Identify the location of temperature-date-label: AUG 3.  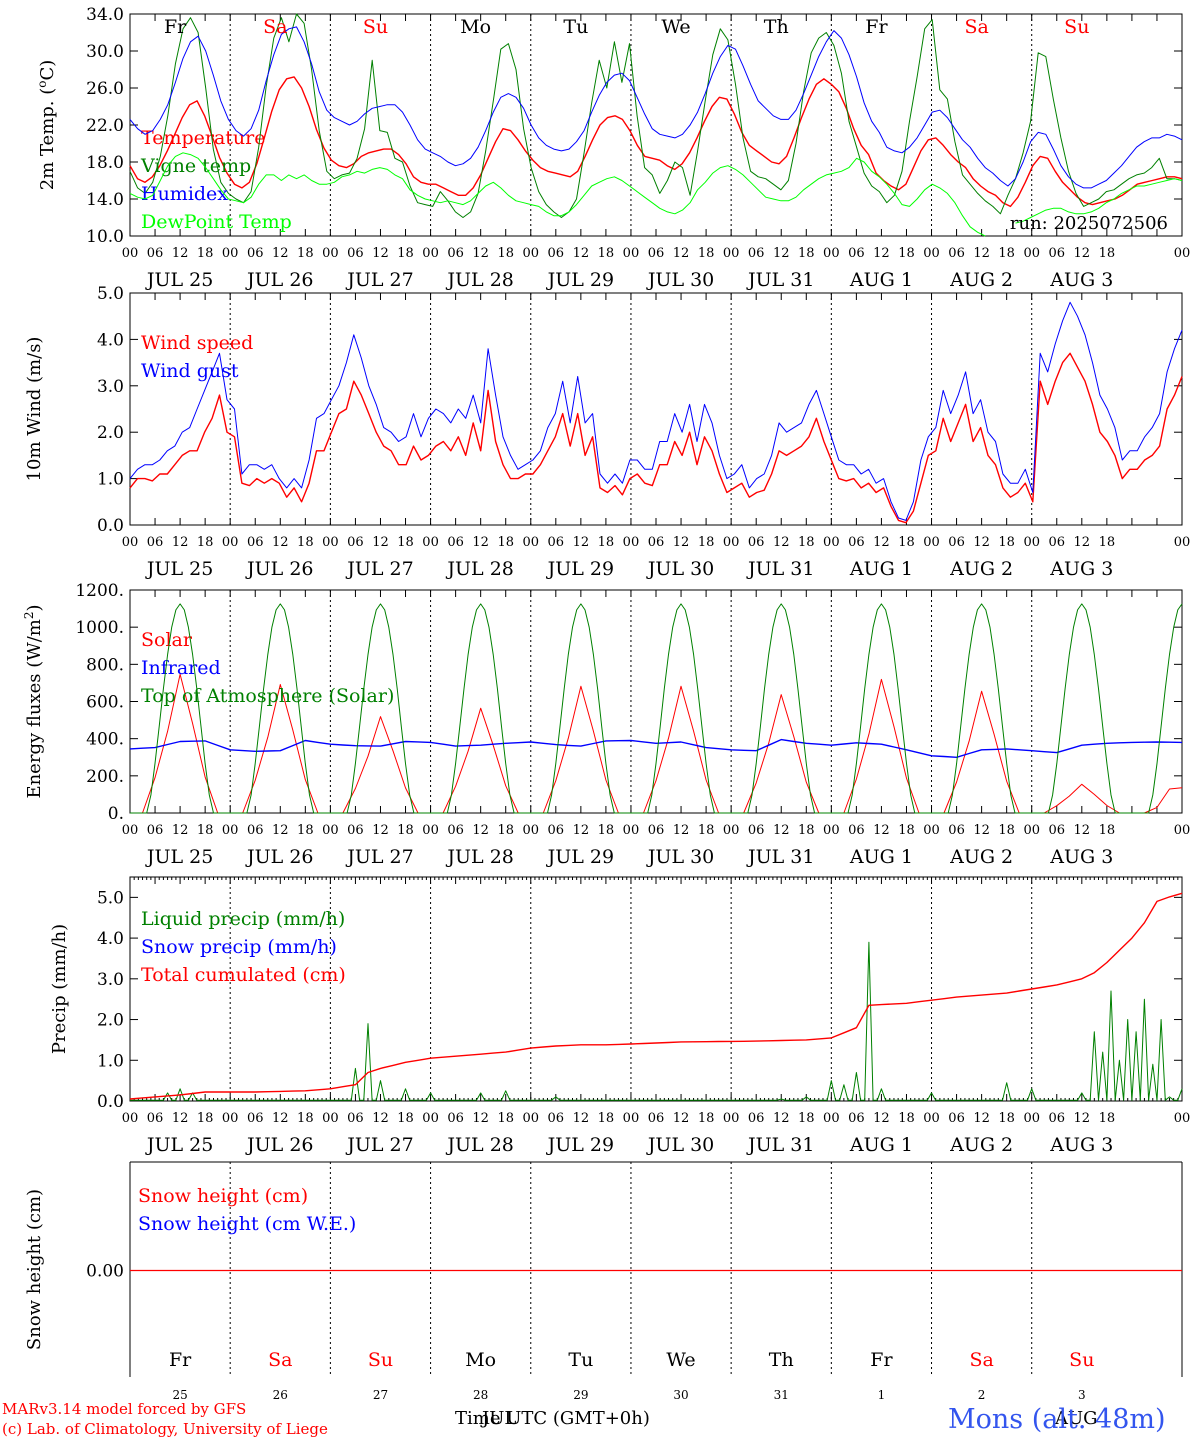
(1081, 280).